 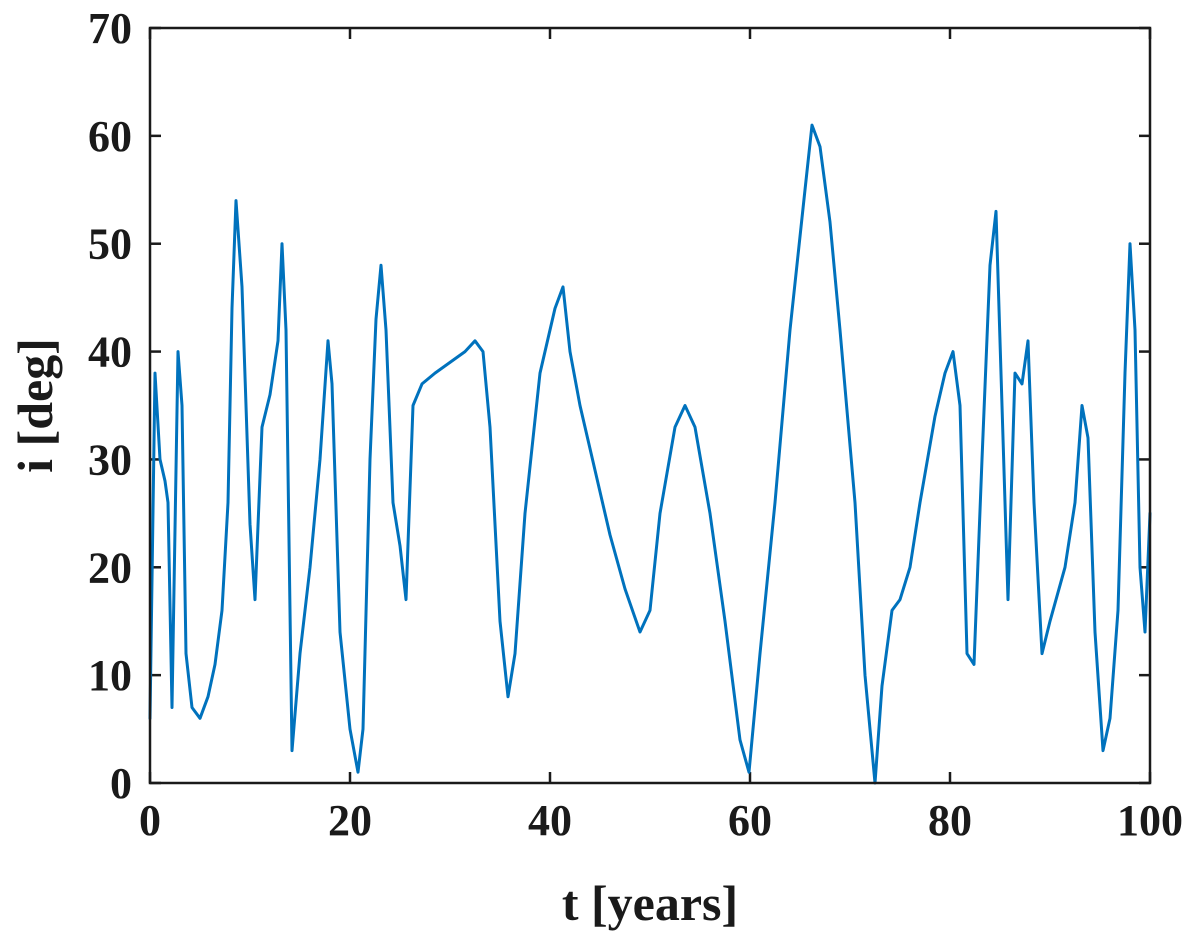 What do you see at coordinates (150, 820) in the screenshot?
I see `x-tick-label: 0` at bounding box center [150, 820].